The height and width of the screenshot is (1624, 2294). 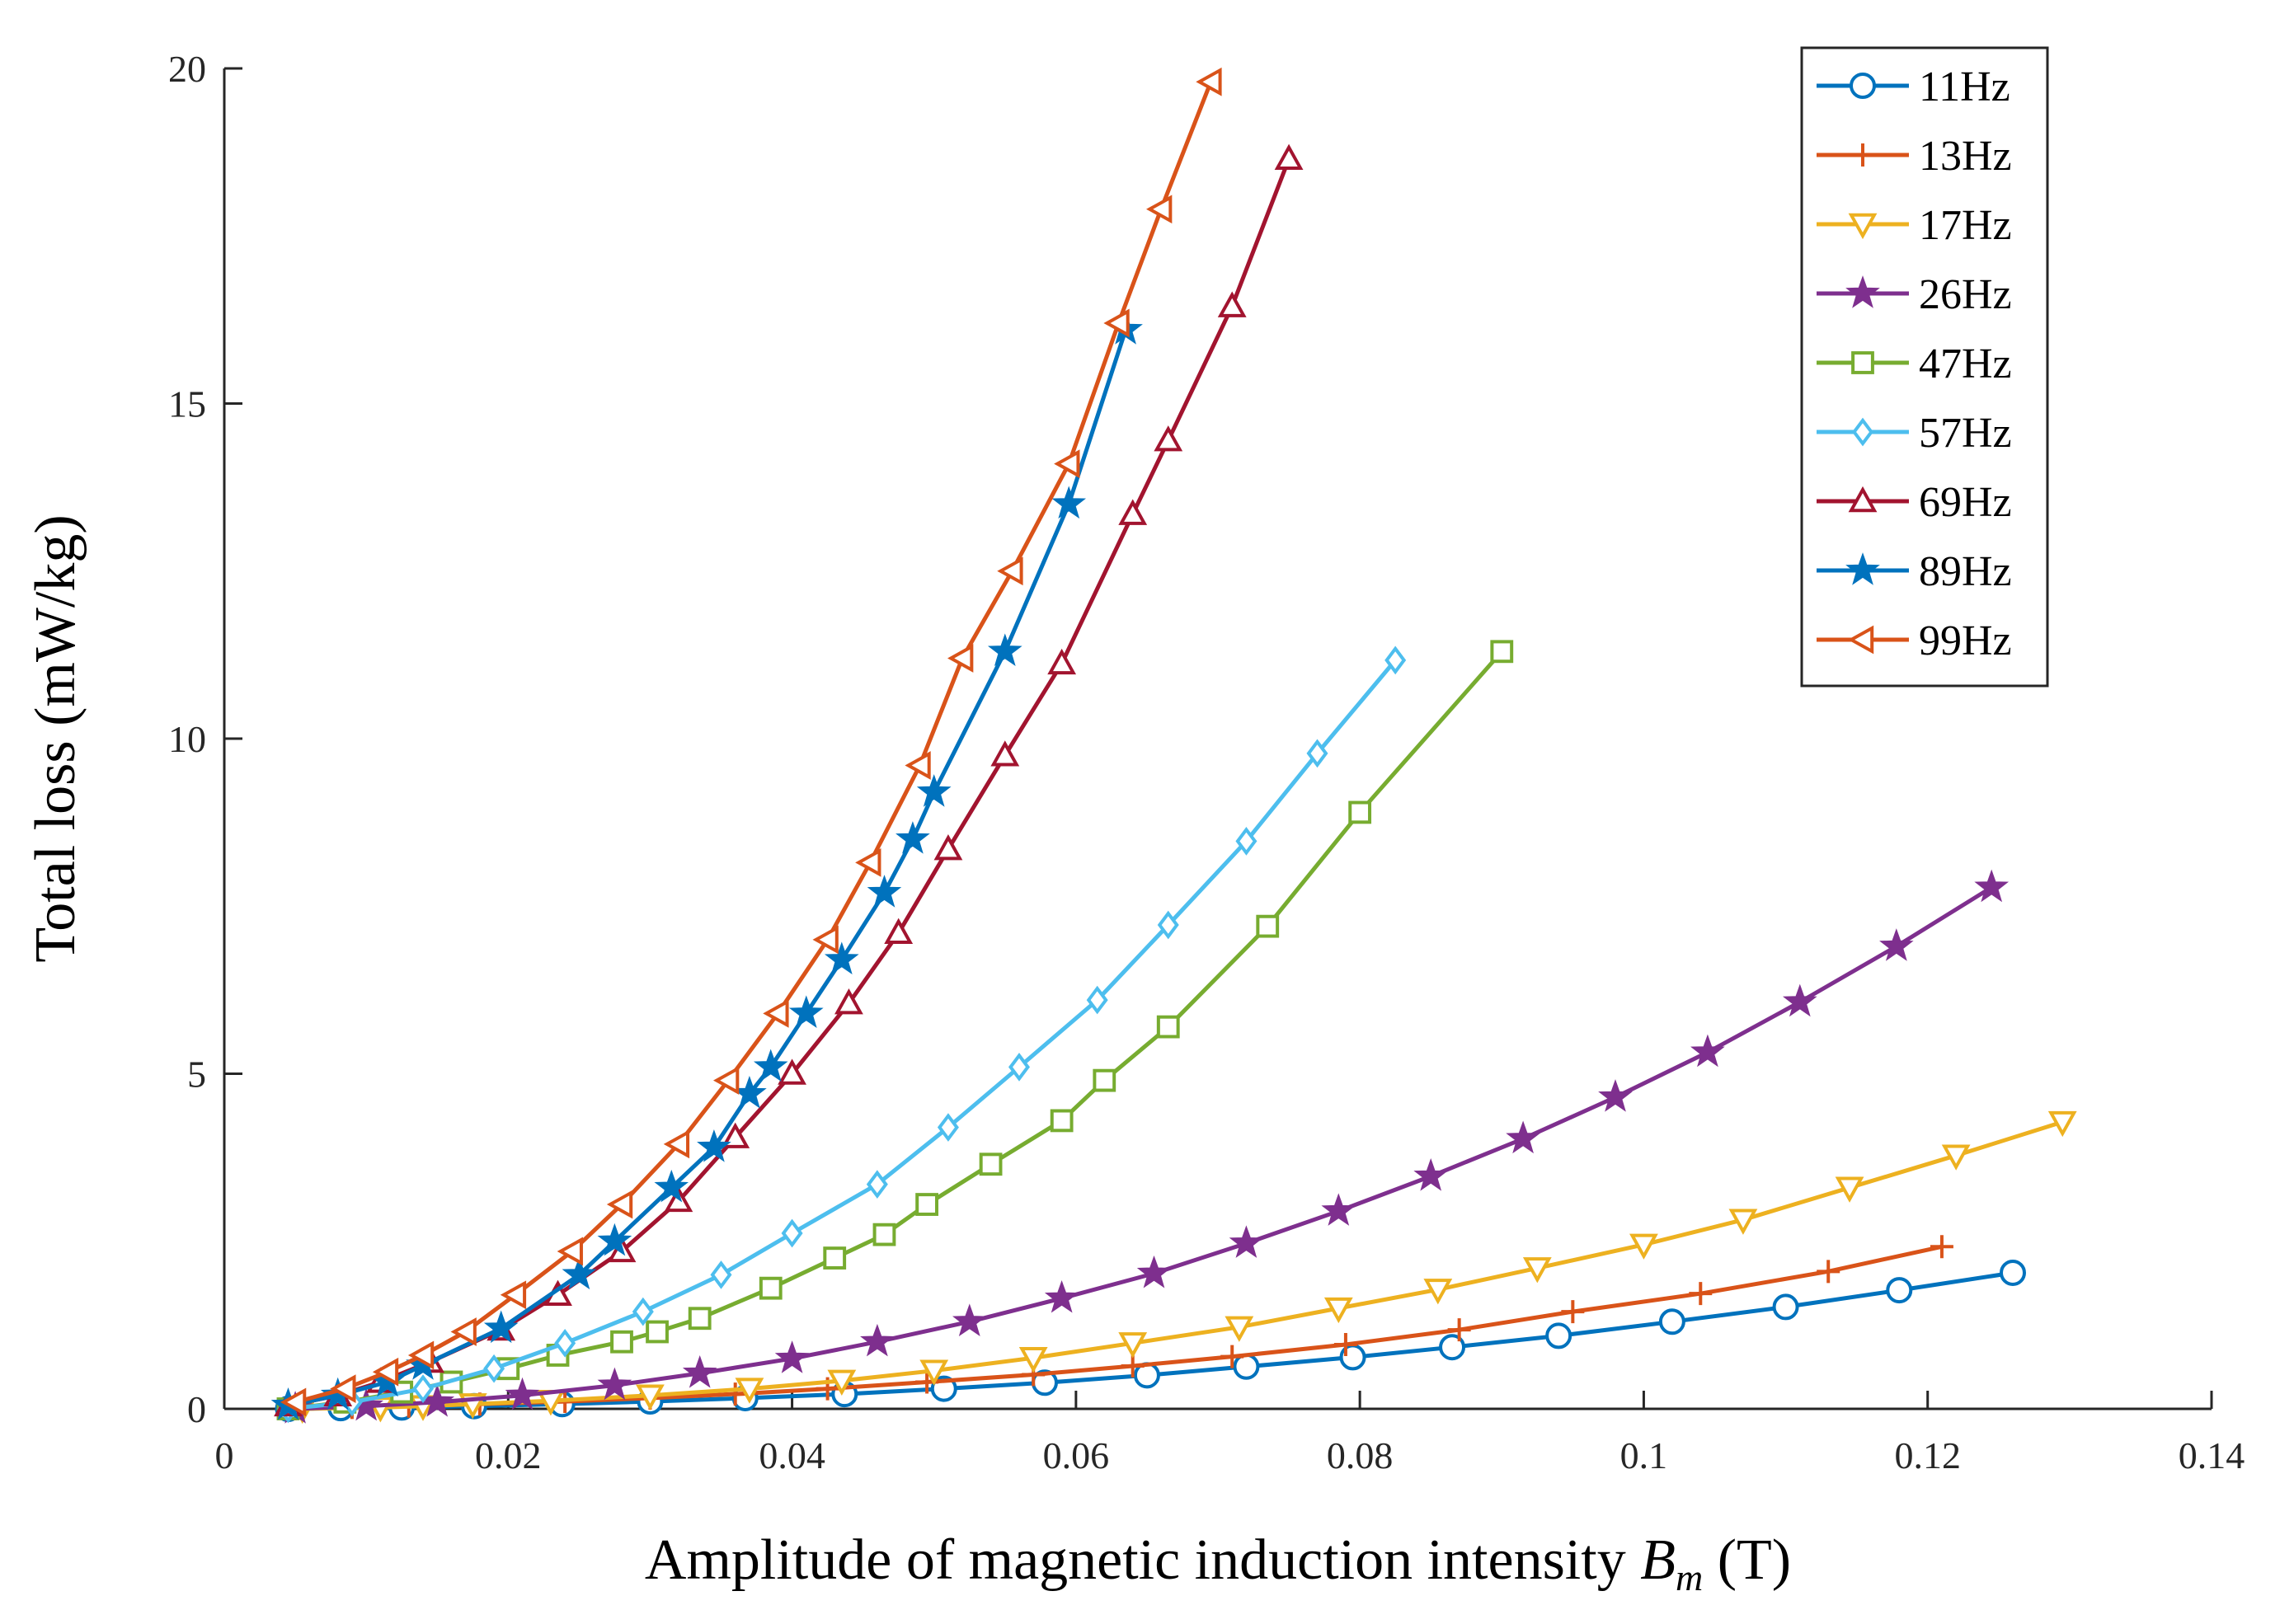 What do you see at coordinates (1966, 295) in the screenshot?
I see `legend-label: 26Hz` at bounding box center [1966, 295].